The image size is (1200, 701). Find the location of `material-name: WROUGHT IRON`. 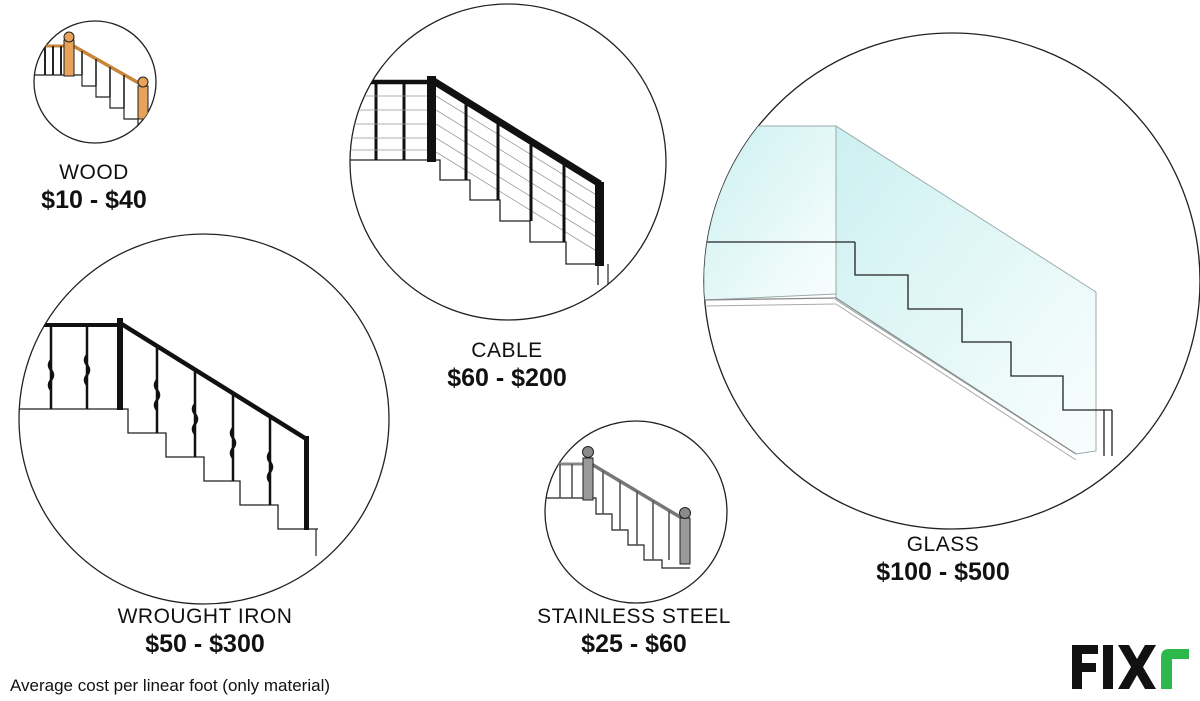

material-name: WROUGHT IRON is located at coordinates (205, 616).